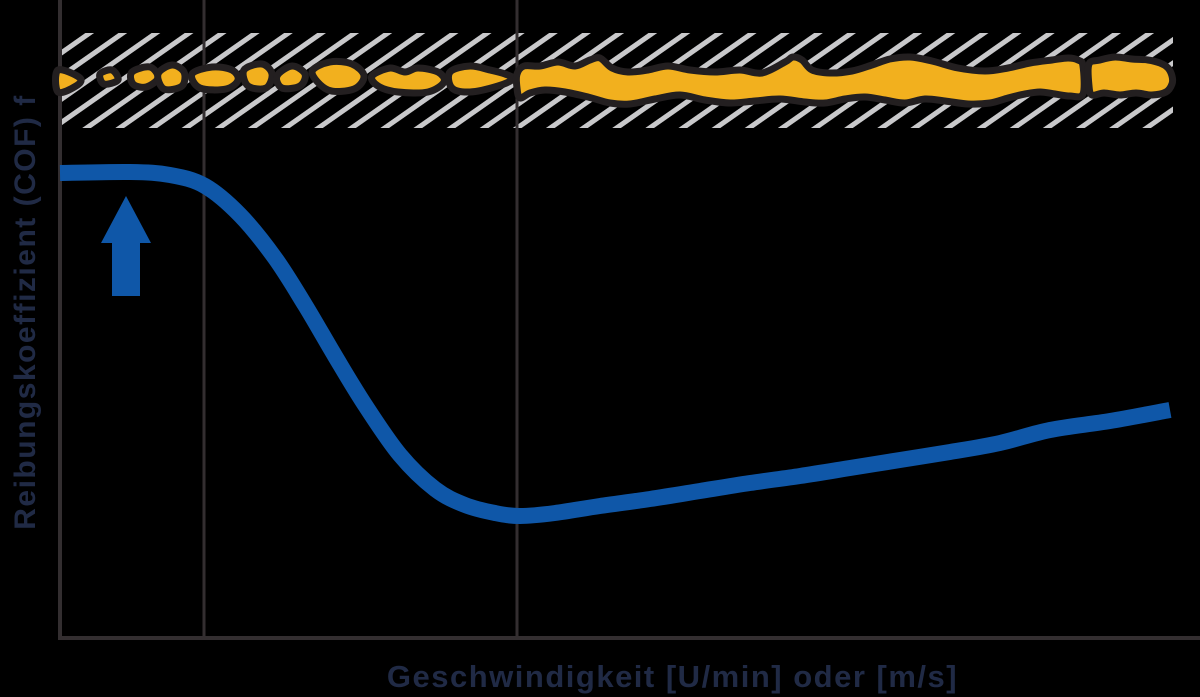 The image size is (1200, 697). What do you see at coordinates (672, 676) in the screenshot?
I see `x-axis-label: Geschwindigkeit [U/min] oder [m/s]` at bounding box center [672, 676].